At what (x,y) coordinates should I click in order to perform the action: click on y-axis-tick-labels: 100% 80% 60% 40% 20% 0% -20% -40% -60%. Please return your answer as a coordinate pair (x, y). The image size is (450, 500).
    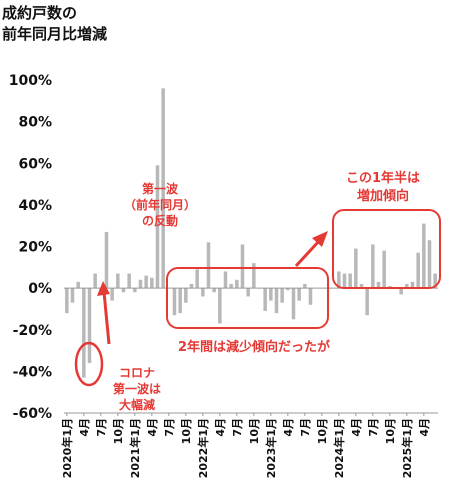
    Looking at the image, I should click on (30, 247).